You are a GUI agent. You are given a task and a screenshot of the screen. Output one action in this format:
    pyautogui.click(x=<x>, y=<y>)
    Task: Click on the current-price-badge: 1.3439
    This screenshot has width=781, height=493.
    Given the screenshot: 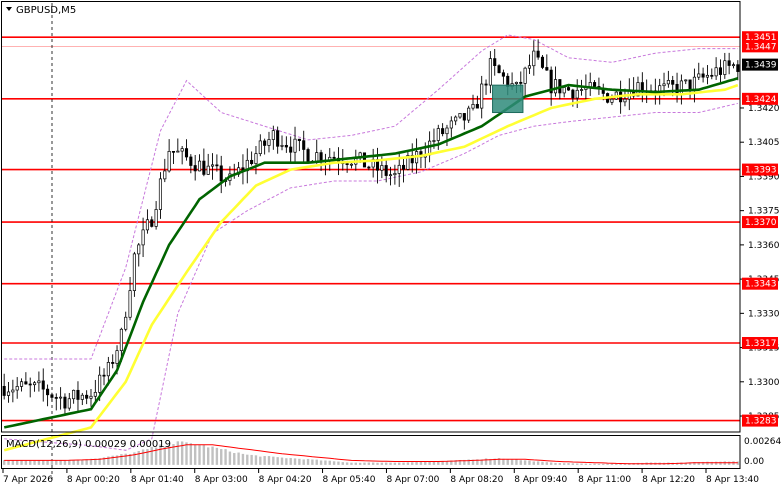 What is the action you would take?
    pyautogui.click(x=760, y=64)
    